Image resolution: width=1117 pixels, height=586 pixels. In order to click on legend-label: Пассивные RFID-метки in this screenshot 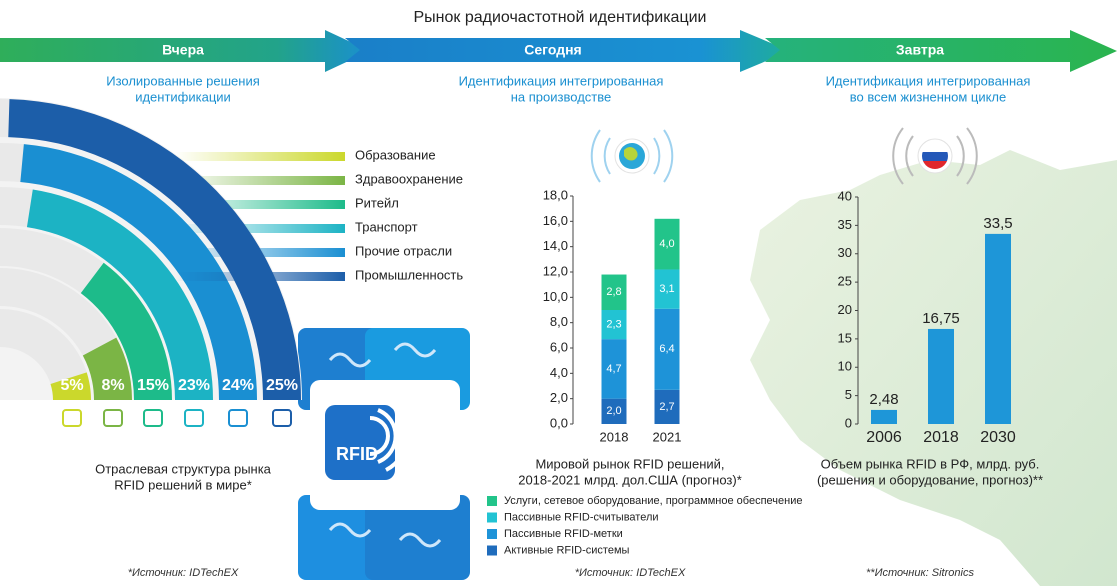, I will do `click(563, 534)`.